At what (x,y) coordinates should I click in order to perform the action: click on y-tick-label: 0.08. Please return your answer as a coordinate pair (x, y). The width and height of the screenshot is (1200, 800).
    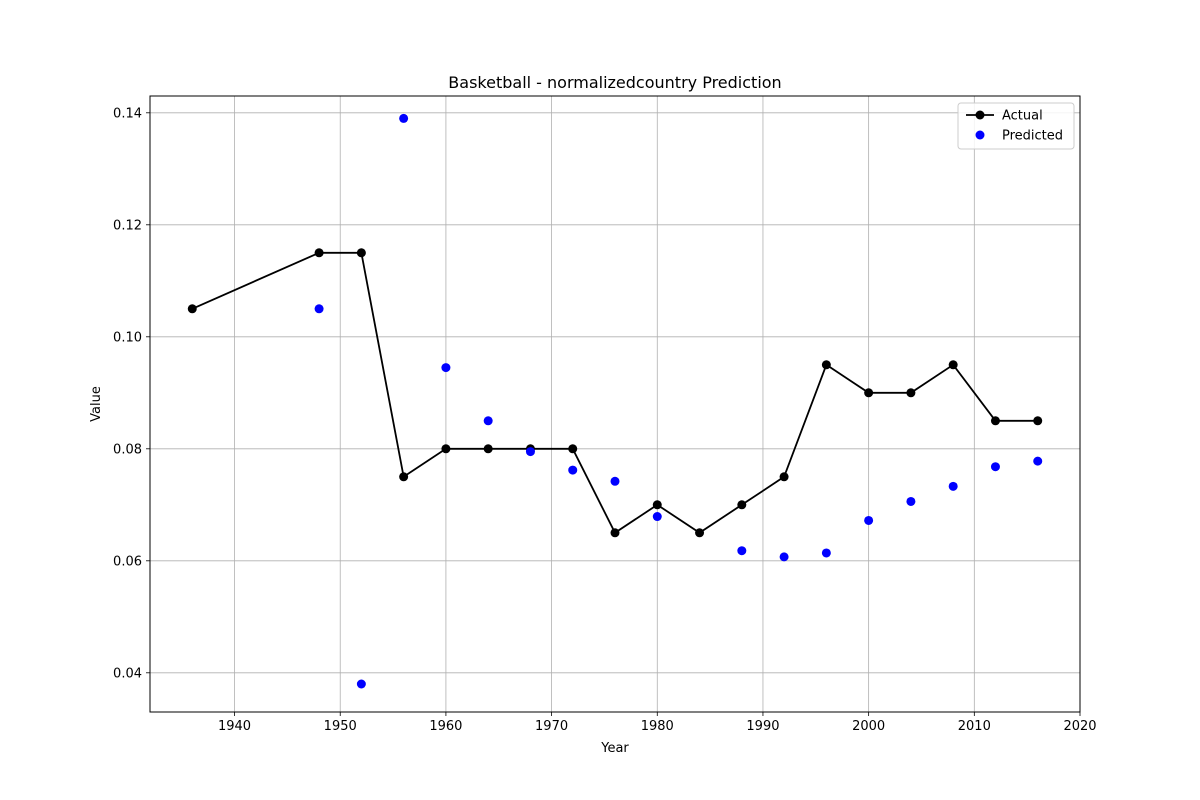
    Looking at the image, I should click on (127, 449).